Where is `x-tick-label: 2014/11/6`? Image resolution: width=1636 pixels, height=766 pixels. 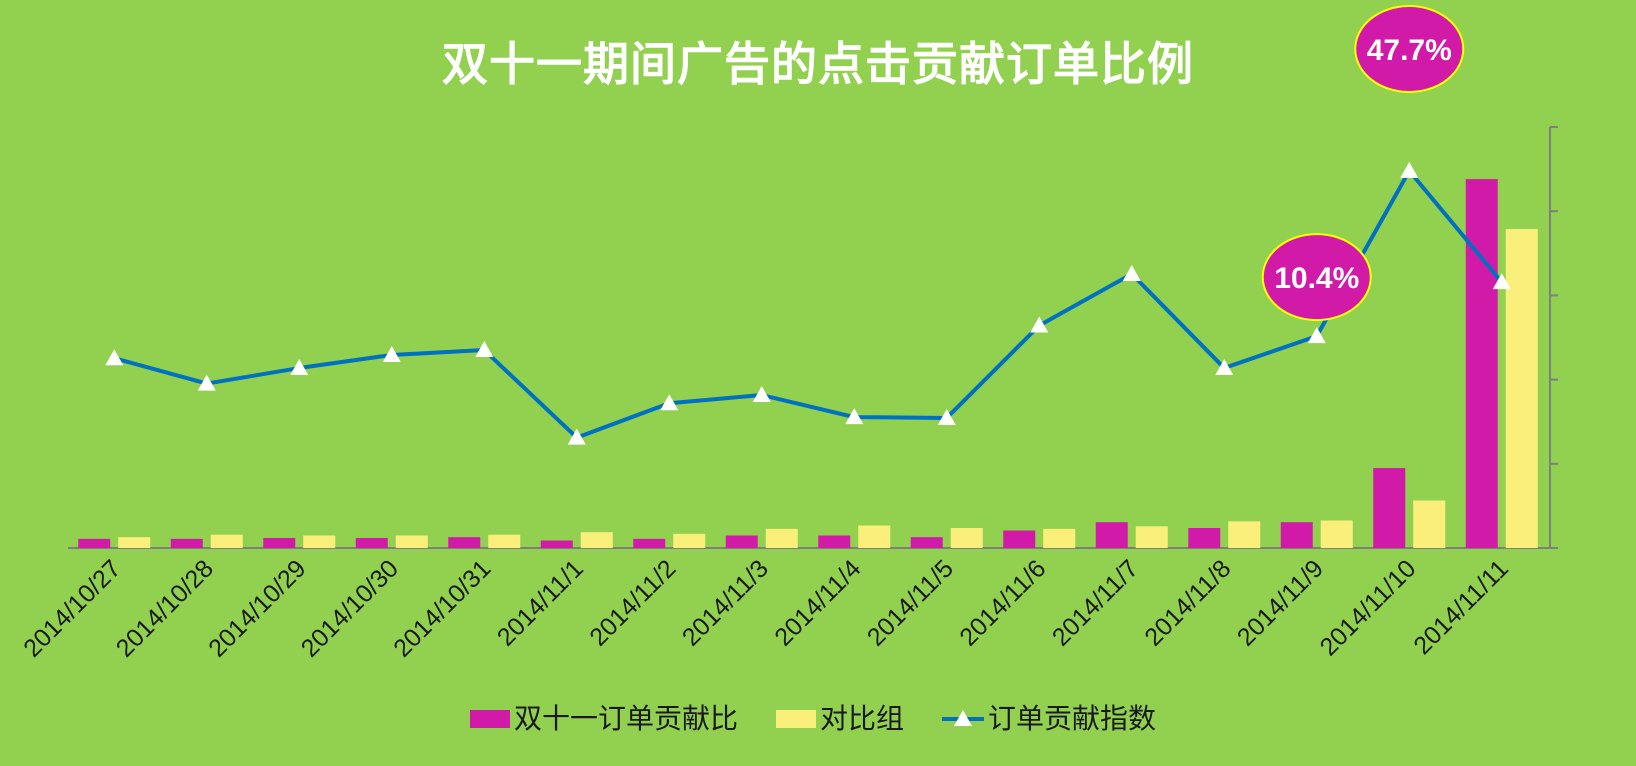 x-tick-label: 2014/11/6 is located at coordinates (1002, 602).